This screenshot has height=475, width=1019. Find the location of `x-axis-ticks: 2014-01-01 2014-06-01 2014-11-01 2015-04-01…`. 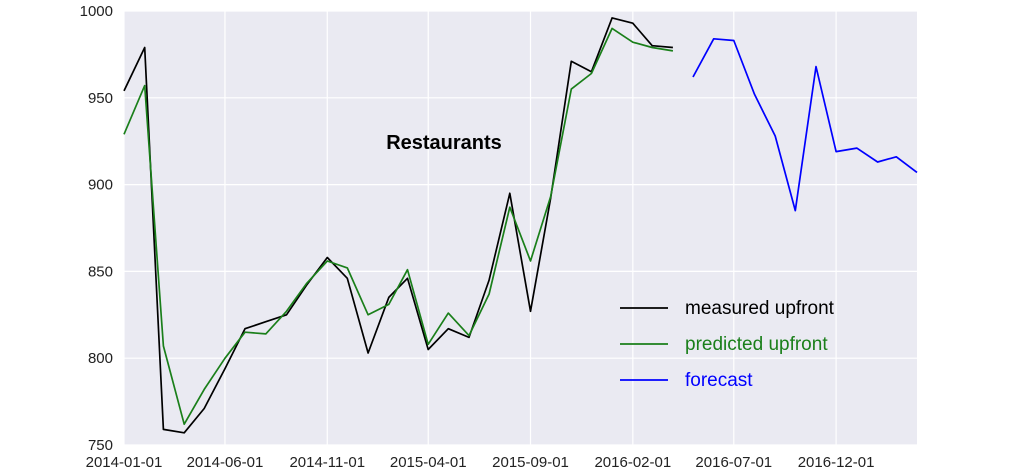

x-axis-ticks: 2014-01-01 2014-06-01 2014-11-01 2015-04-01… is located at coordinates (480, 462).